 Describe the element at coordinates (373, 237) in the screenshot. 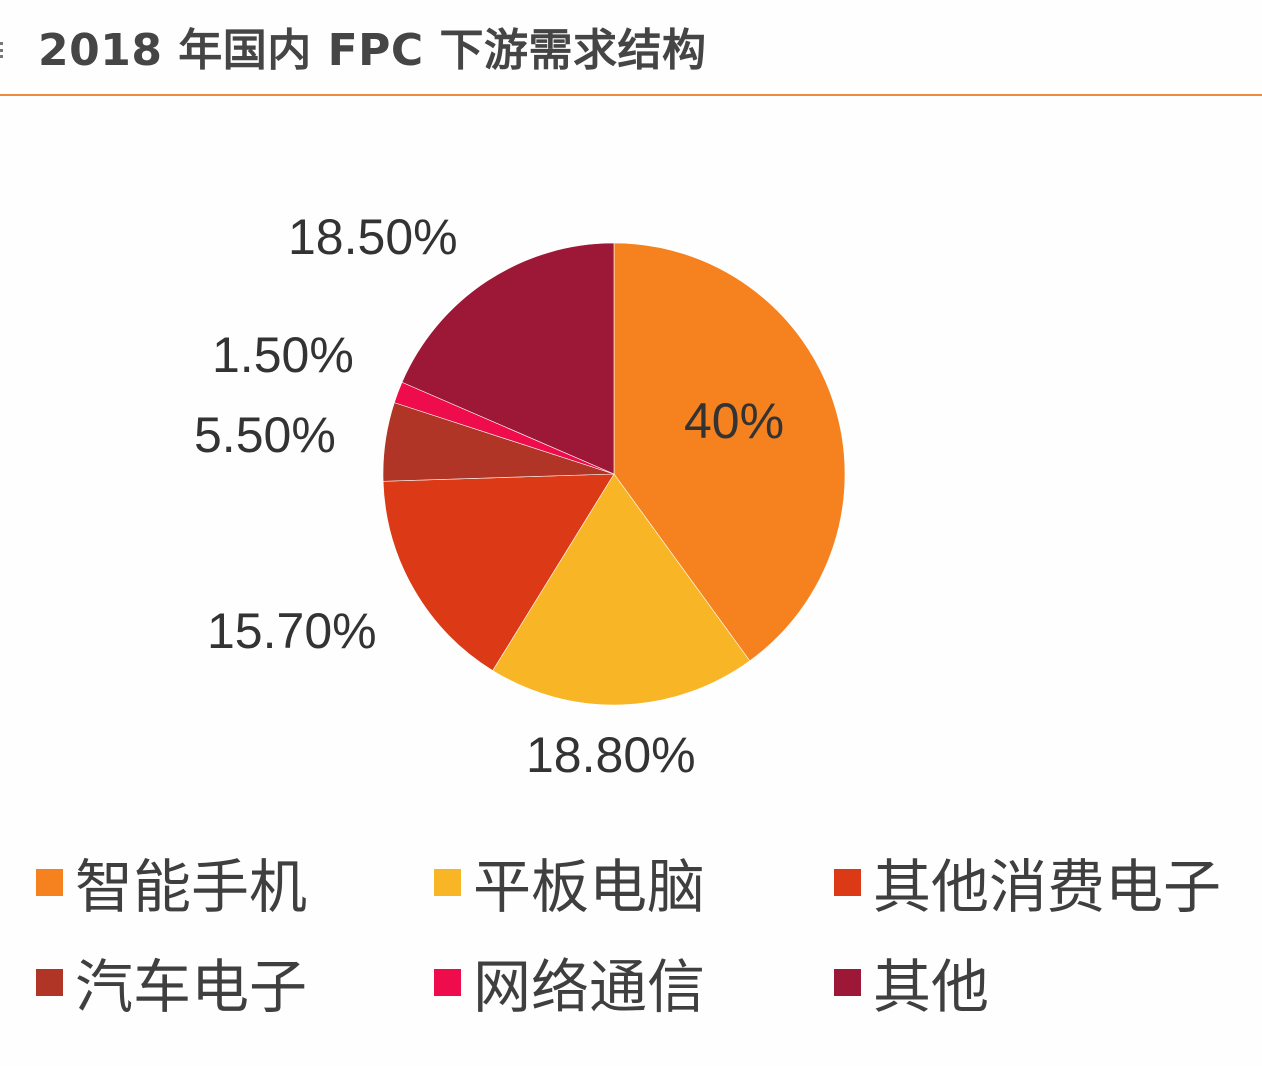

I see `slice-label-other: 18.50%` at that location.